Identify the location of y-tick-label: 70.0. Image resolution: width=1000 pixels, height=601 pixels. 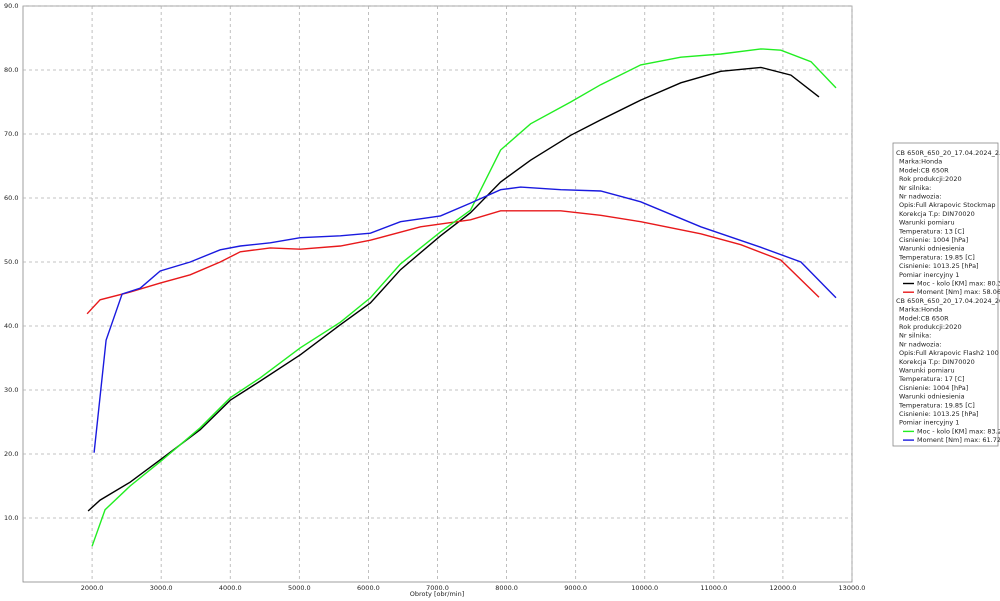
(11, 134).